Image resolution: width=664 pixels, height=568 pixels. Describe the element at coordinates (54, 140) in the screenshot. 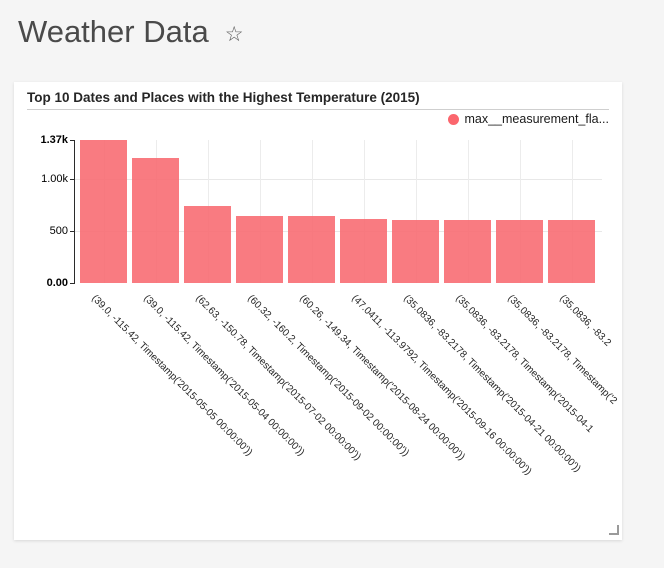

I see `y-tick-label: 1.37k` at that location.